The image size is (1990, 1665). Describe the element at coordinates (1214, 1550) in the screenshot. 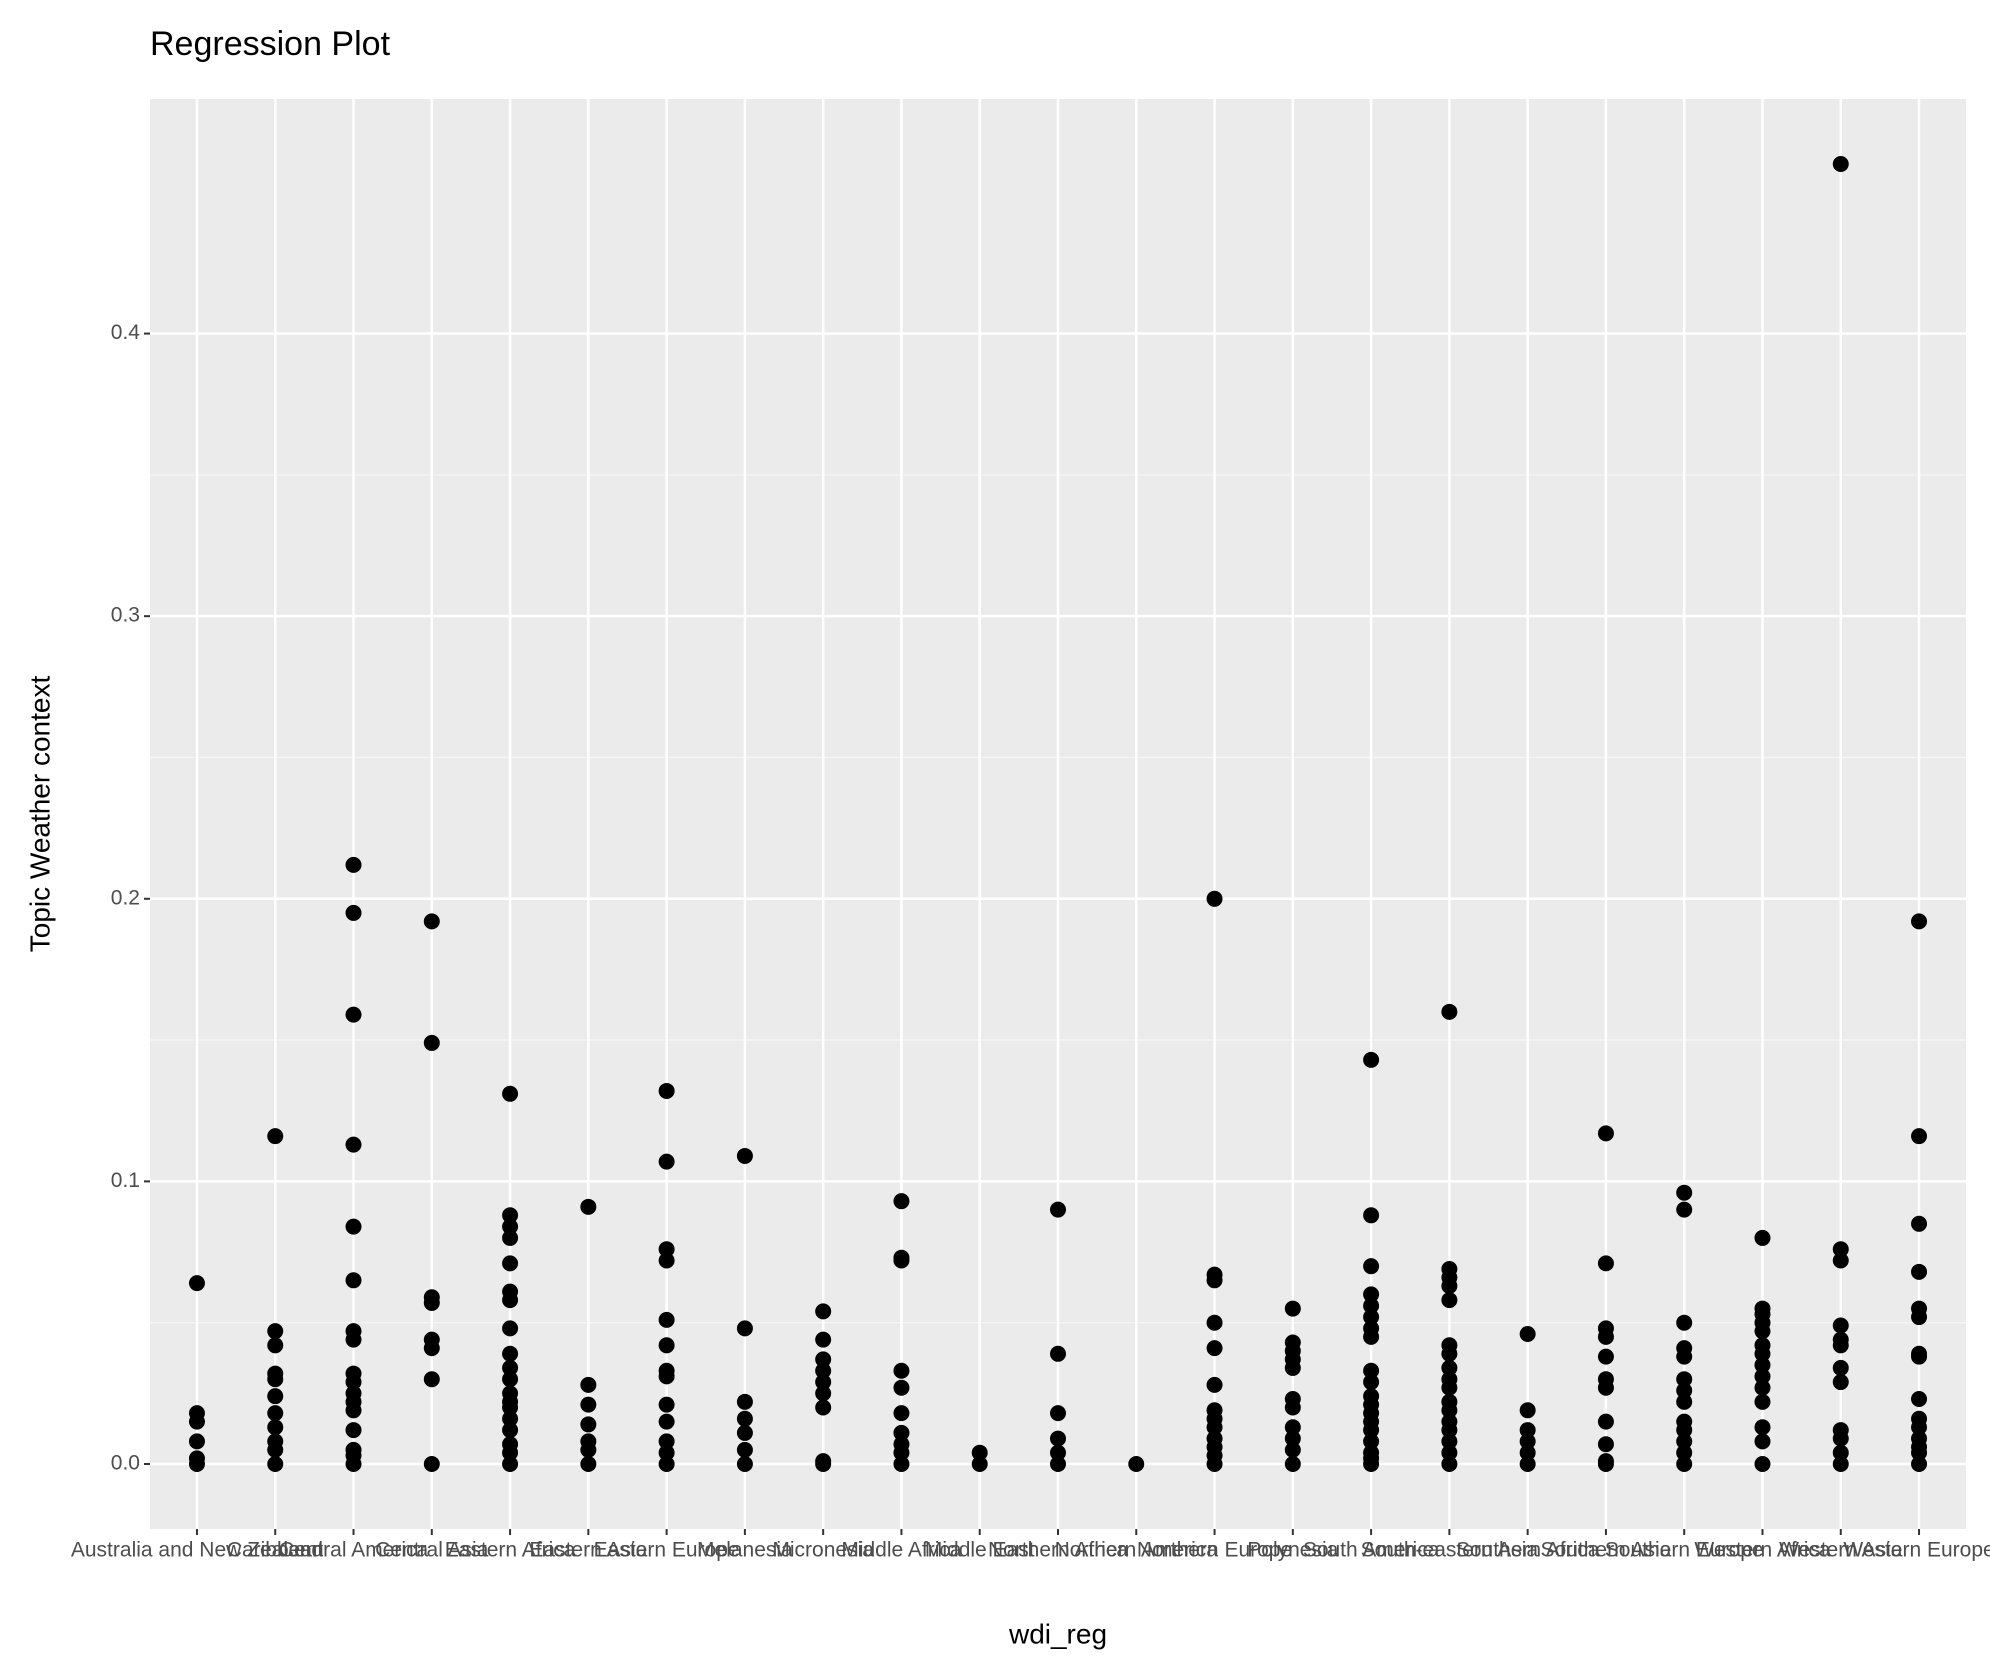

I see `x-tick-label: Northern Europe` at that location.